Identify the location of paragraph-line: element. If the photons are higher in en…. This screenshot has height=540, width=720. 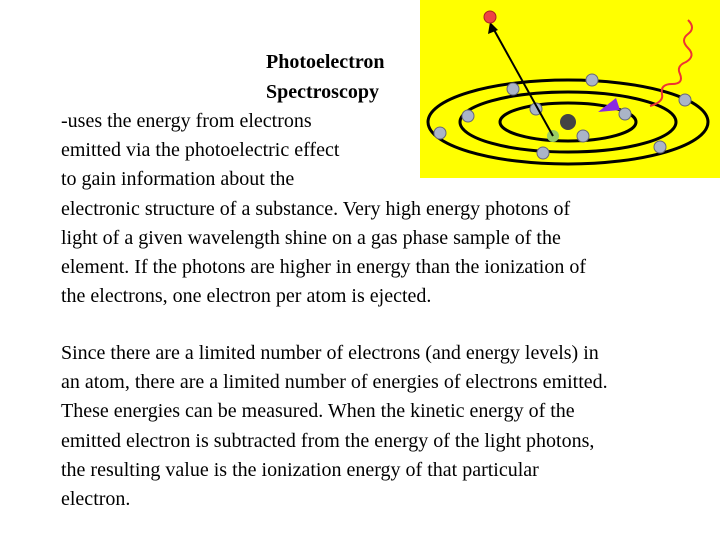
(324, 267).